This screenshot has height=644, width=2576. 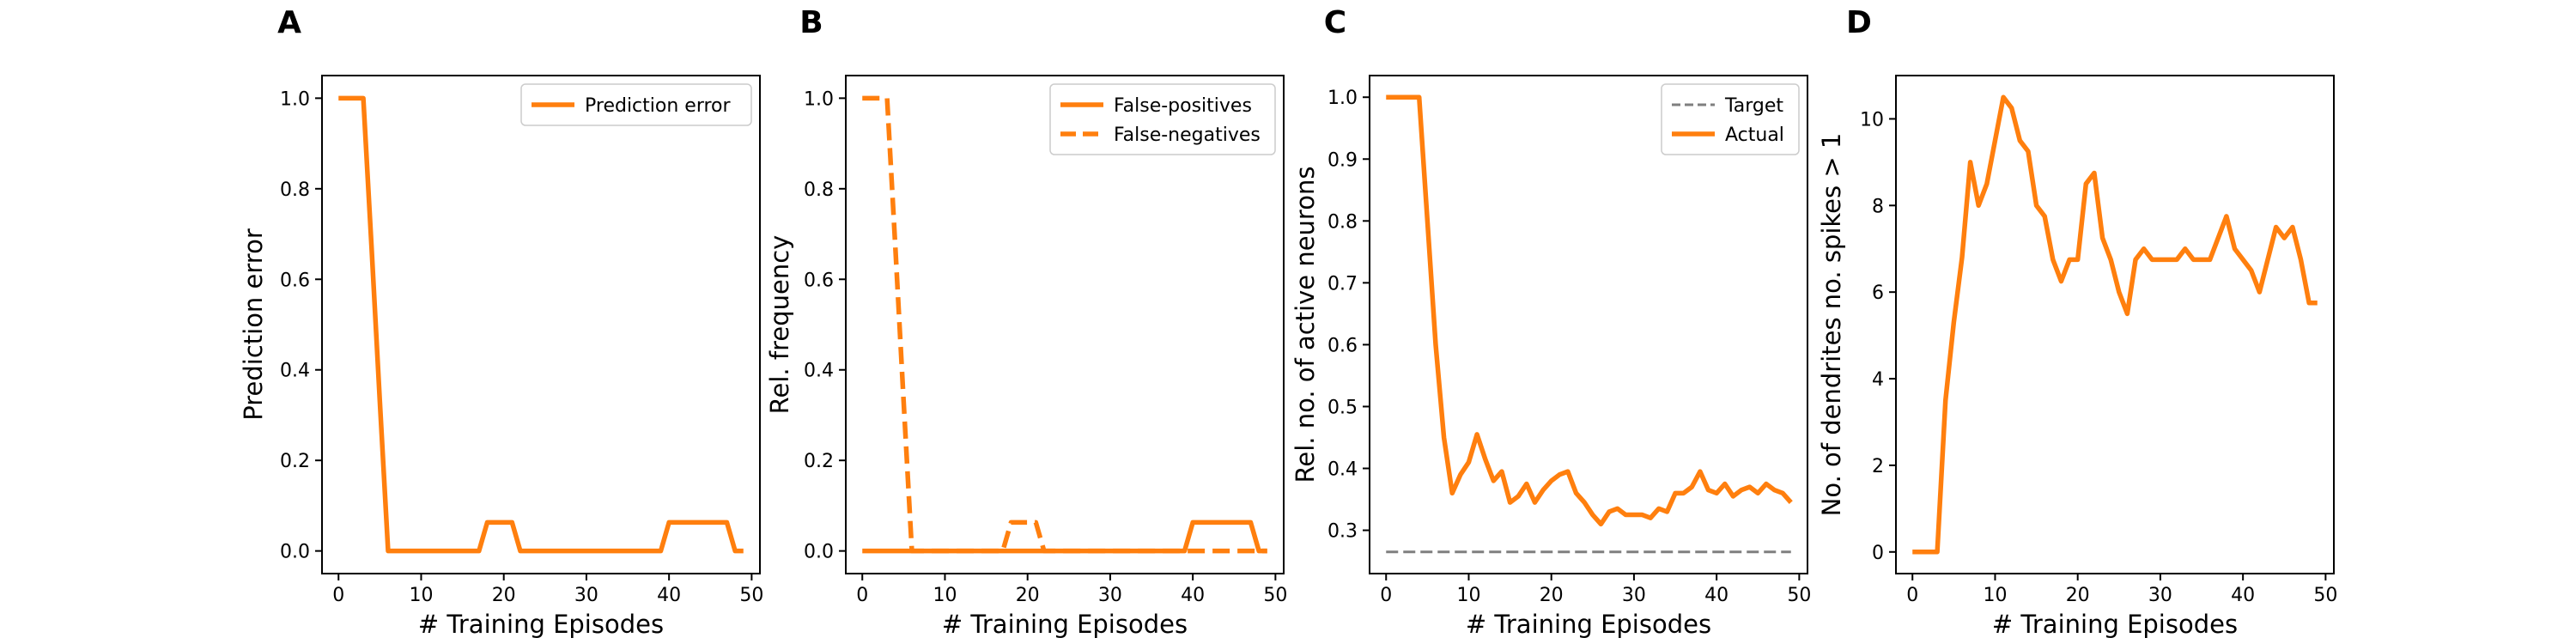 I want to click on y-tick-label: 6, so click(x=1878, y=293).